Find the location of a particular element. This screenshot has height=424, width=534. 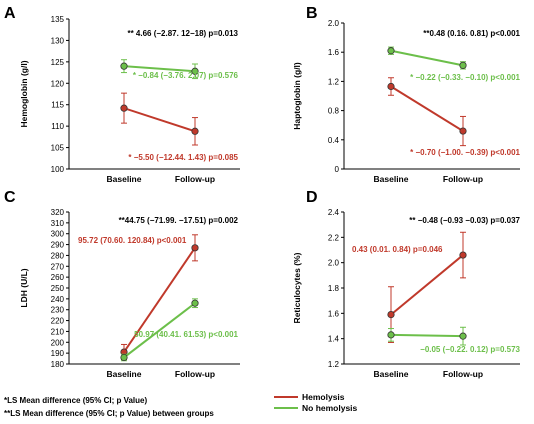

panel-label-a: A is located at coordinates (10, 13).